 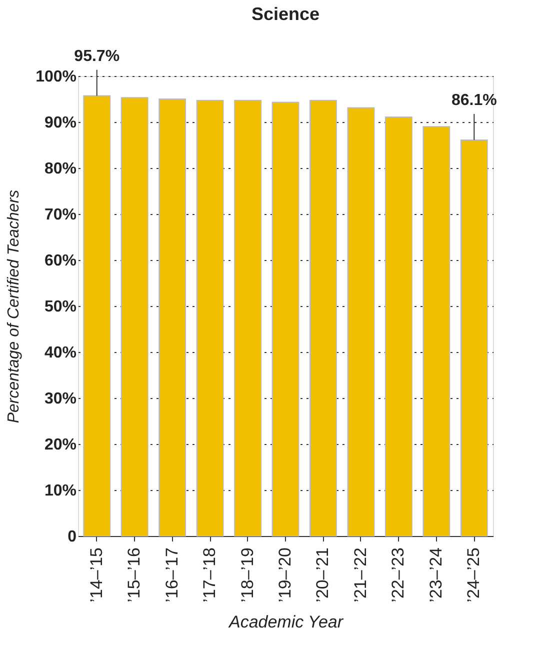 What do you see at coordinates (436, 575) in the screenshot?
I see `x-tick-label: ’23–’24` at bounding box center [436, 575].